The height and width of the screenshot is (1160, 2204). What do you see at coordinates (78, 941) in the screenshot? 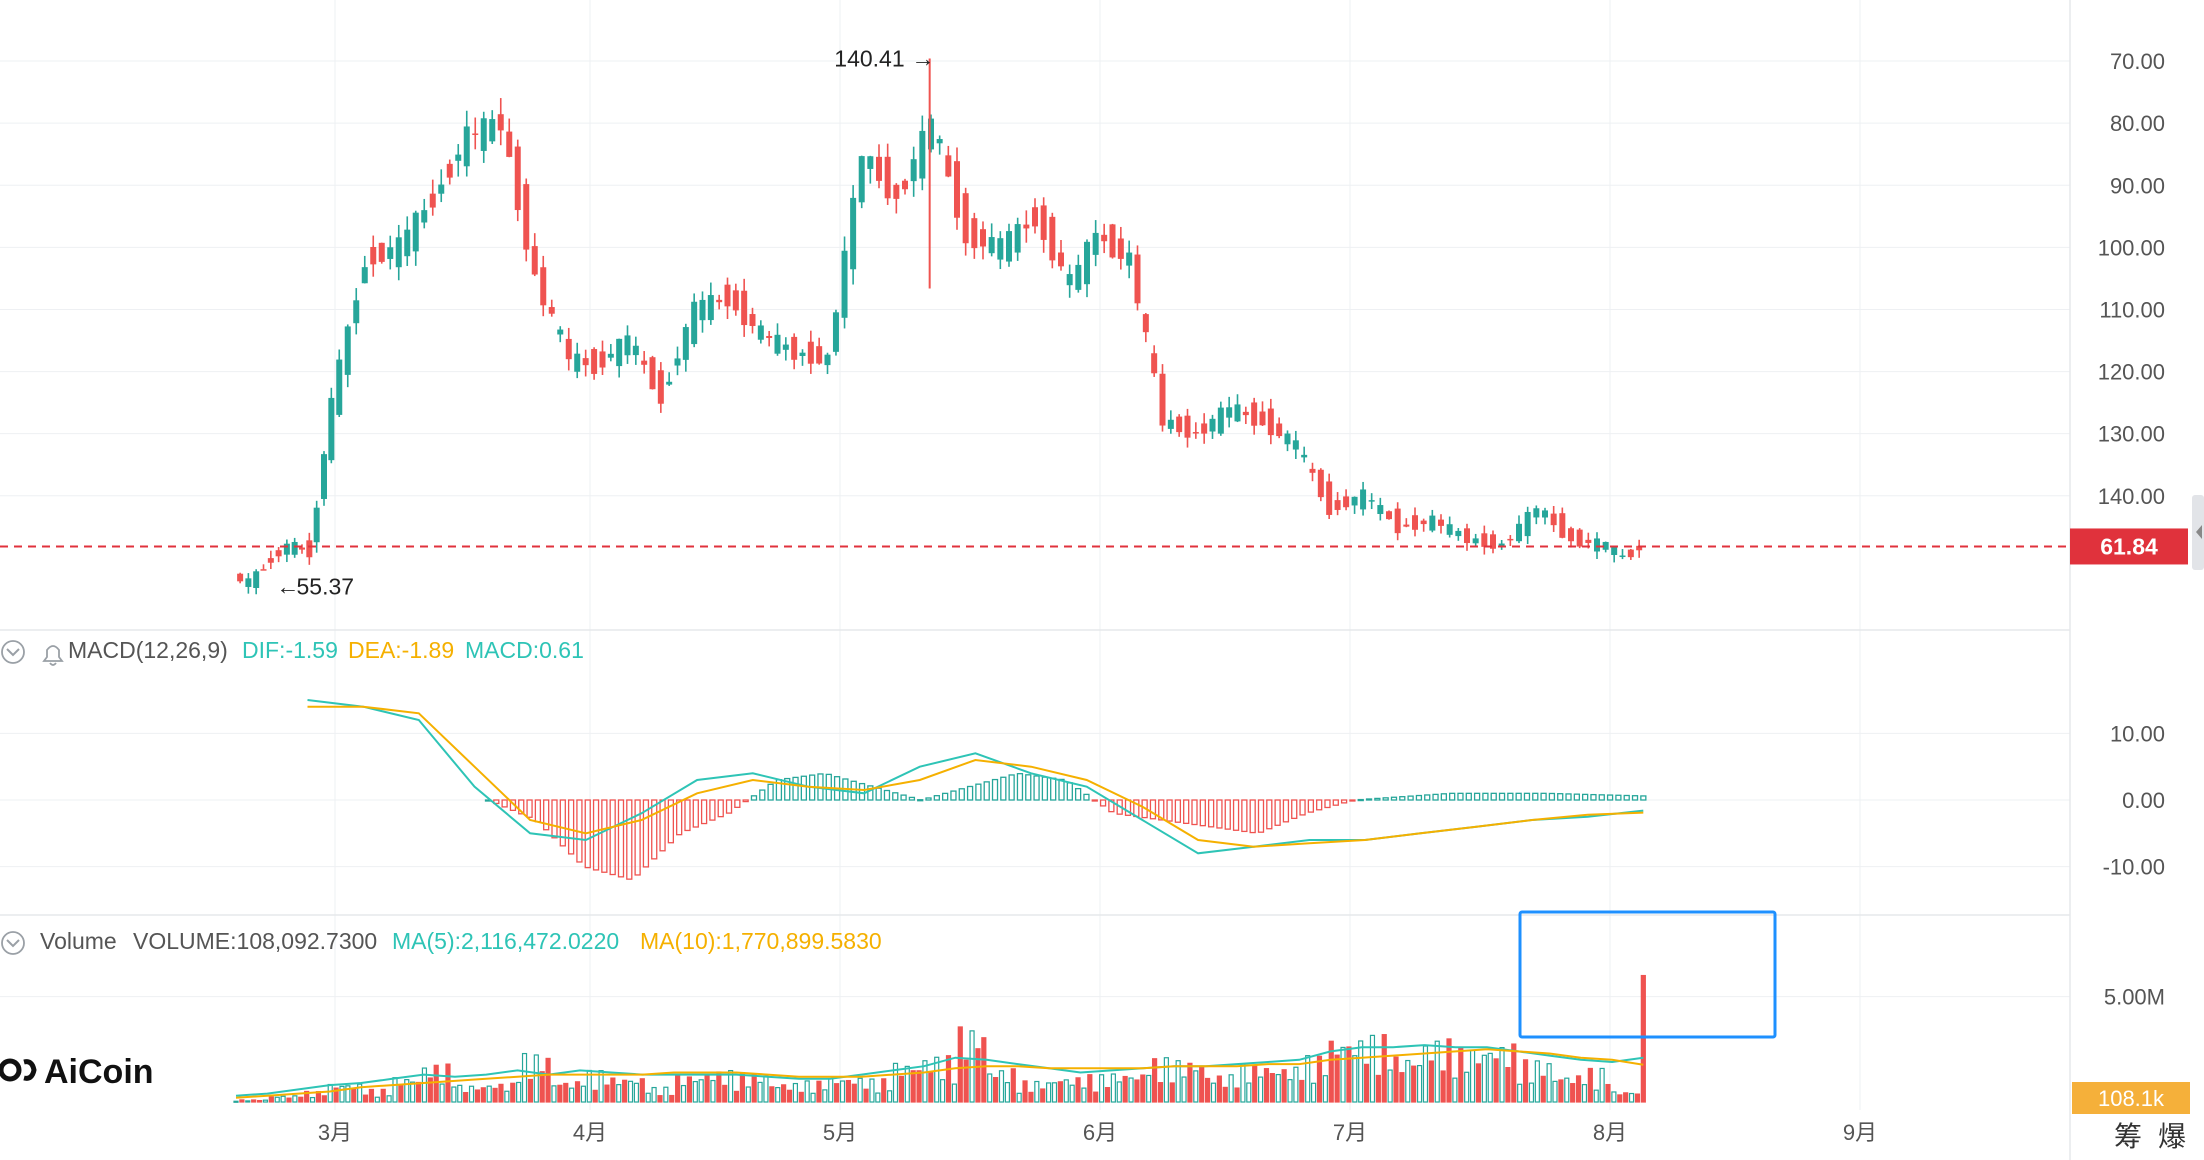
I see `volume-title: Volume` at bounding box center [78, 941].